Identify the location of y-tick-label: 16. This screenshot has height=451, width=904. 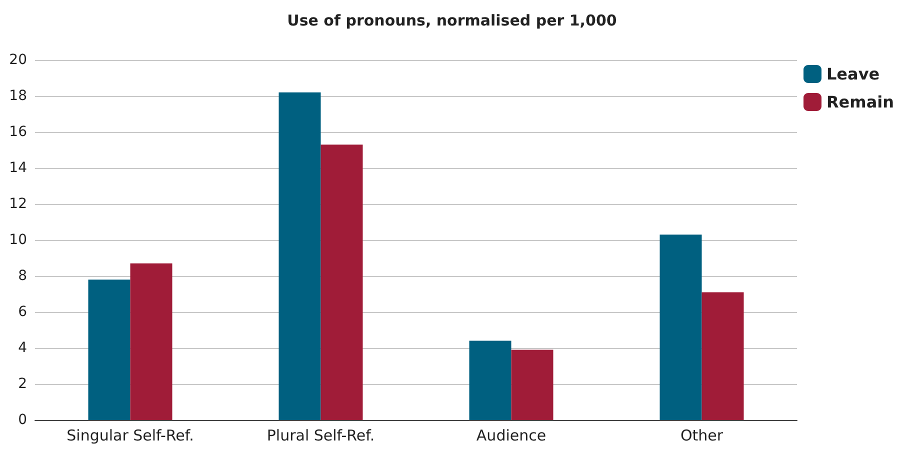
(18, 132).